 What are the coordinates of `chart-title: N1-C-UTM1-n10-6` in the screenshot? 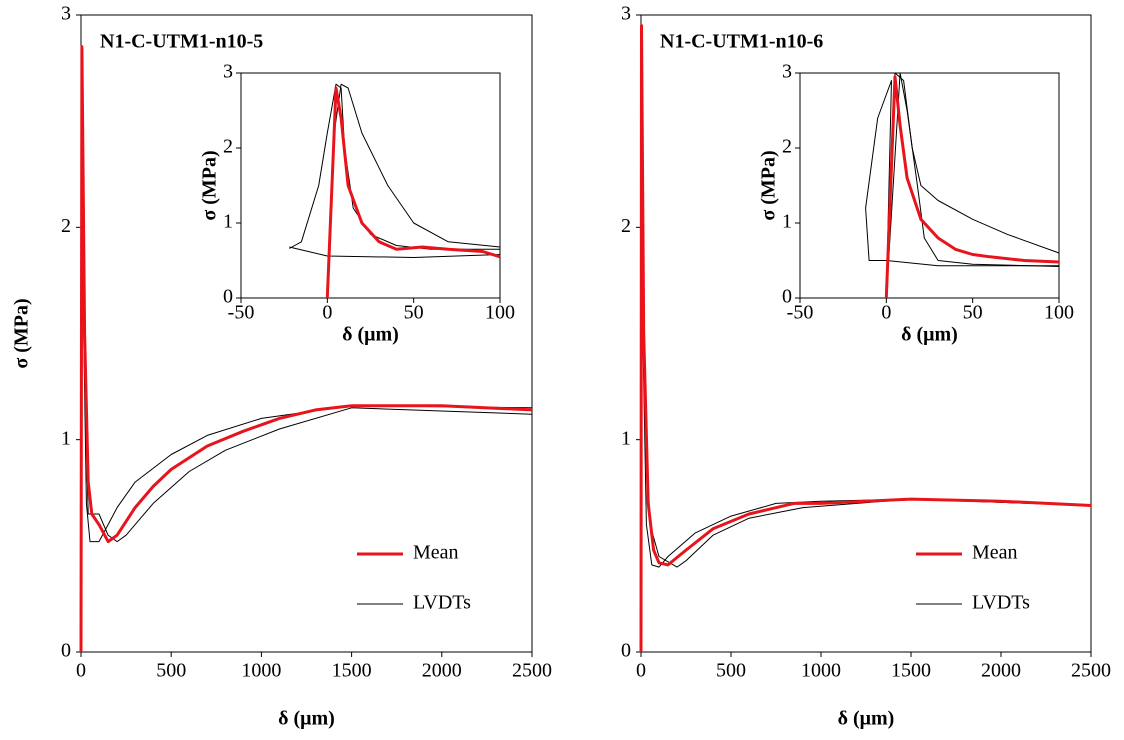 It's located at (741, 42).